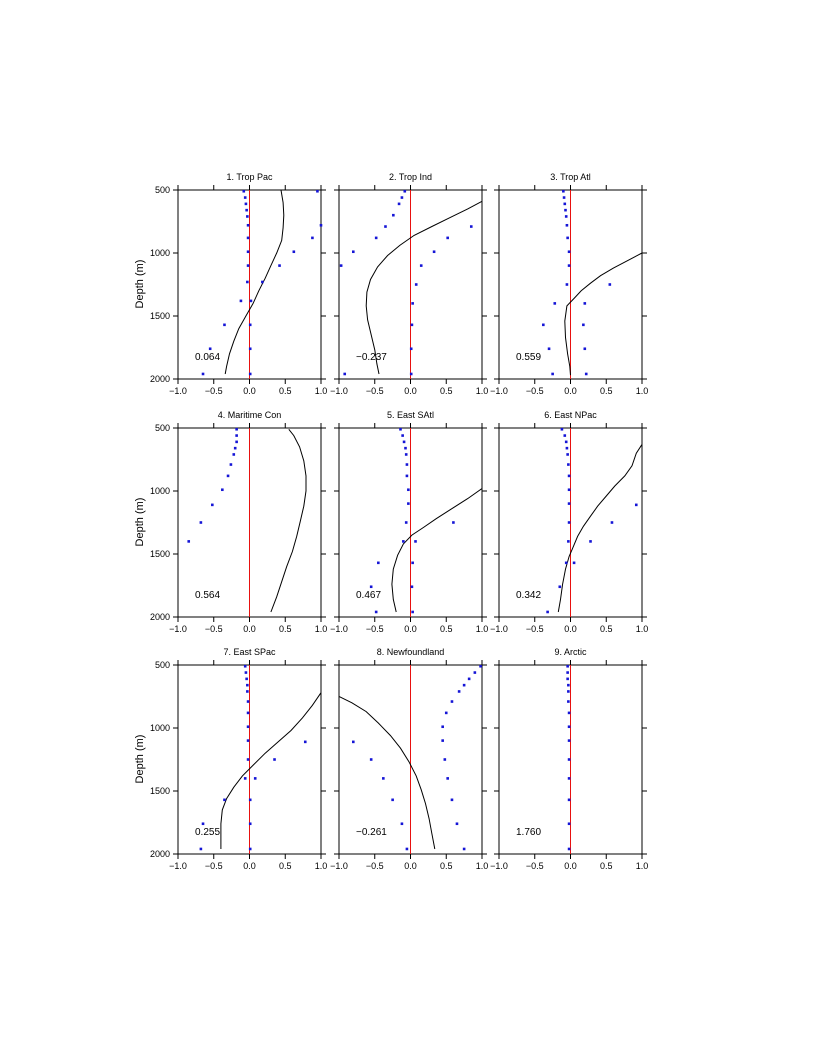  What do you see at coordinates (570, 866) in the screenshot?
I see `panel-9-xtick-label: 0.0` at bounding box center [570, 866].